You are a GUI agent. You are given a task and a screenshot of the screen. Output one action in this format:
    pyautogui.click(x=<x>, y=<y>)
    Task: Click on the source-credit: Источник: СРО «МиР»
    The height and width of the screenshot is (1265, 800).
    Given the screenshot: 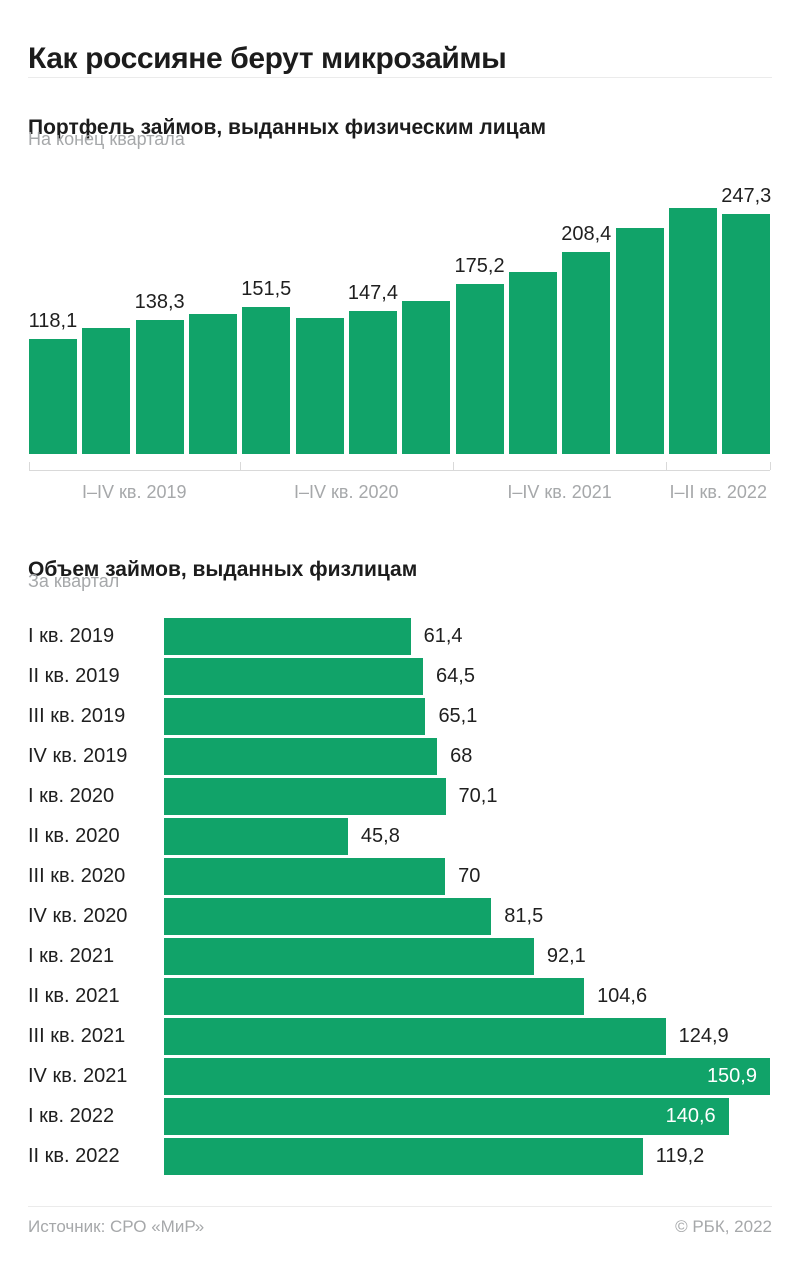 What is the action you would take?
    pyautogui.click(x=116, y=1226)
    